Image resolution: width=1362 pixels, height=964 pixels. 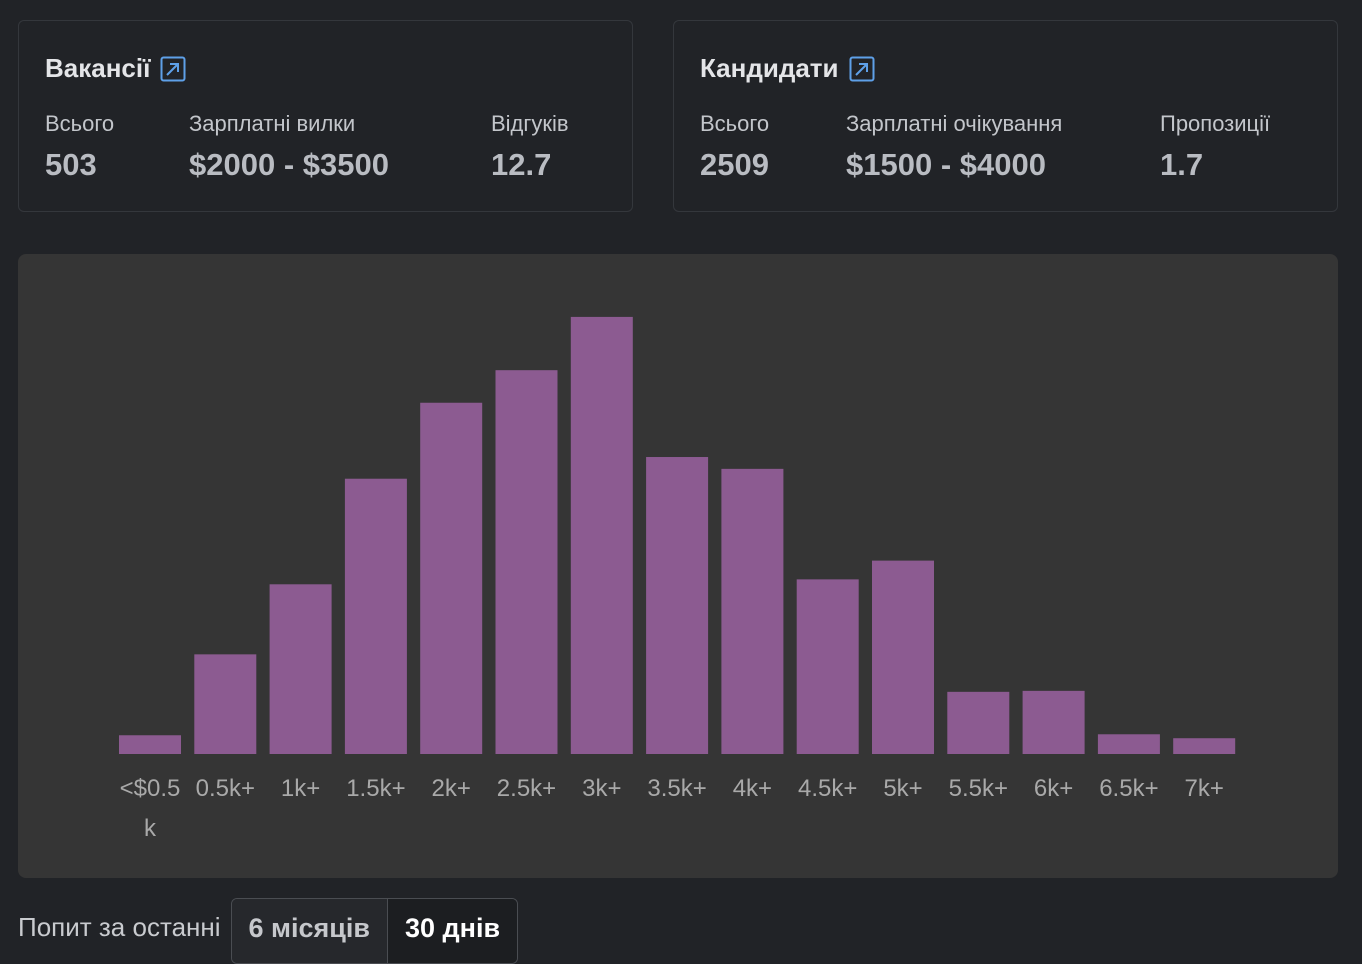 I want to click on period-6-months-button: 6 місяців, so click(x=309, y=931).